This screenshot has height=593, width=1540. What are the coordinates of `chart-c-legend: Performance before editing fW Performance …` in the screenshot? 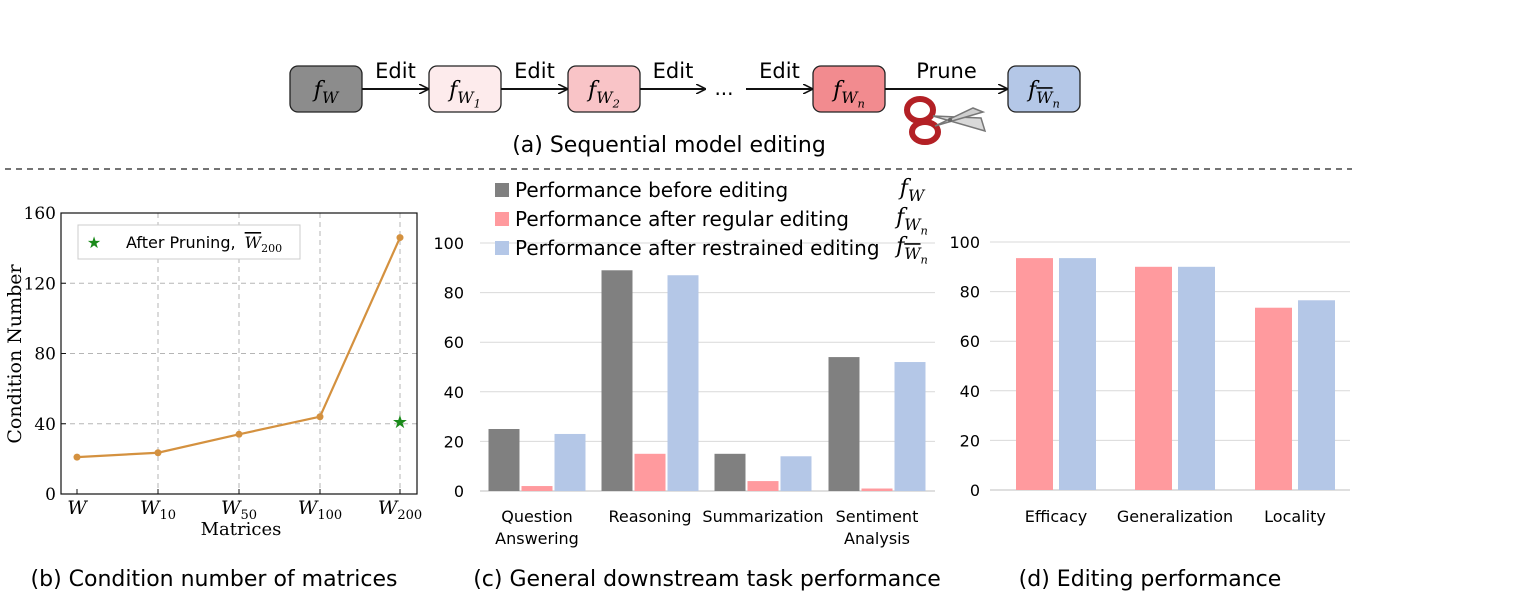 It's located at (711, 221).